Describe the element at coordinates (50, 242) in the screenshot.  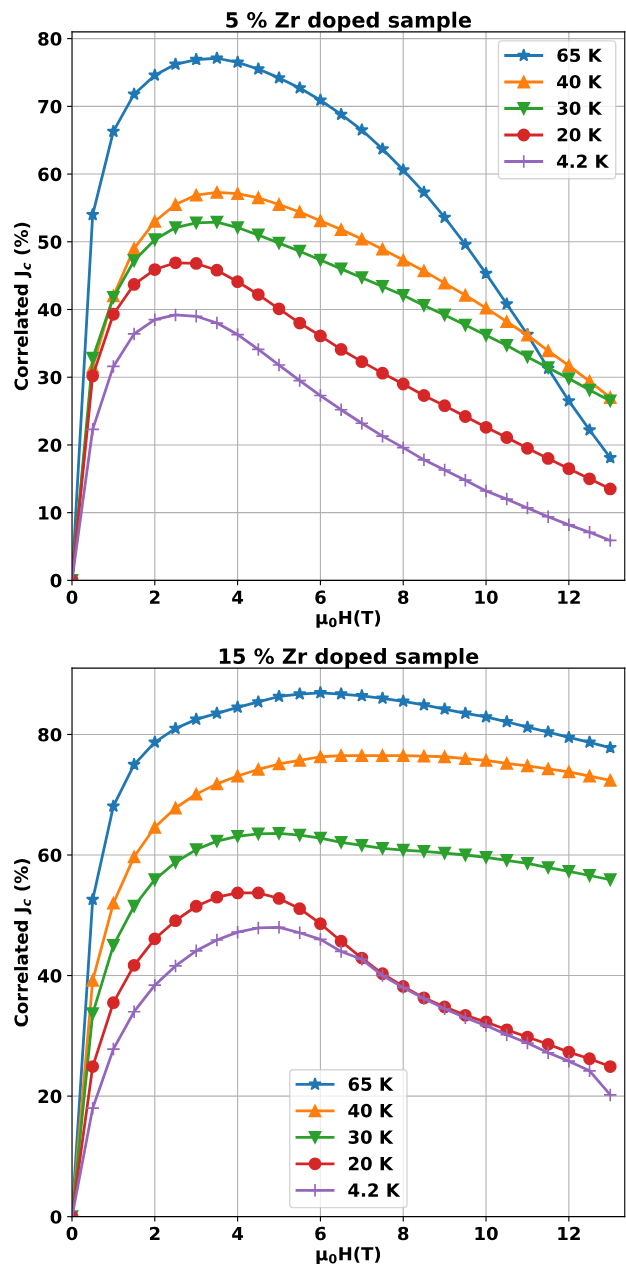
I see `y-tick-label: 50` at that location.